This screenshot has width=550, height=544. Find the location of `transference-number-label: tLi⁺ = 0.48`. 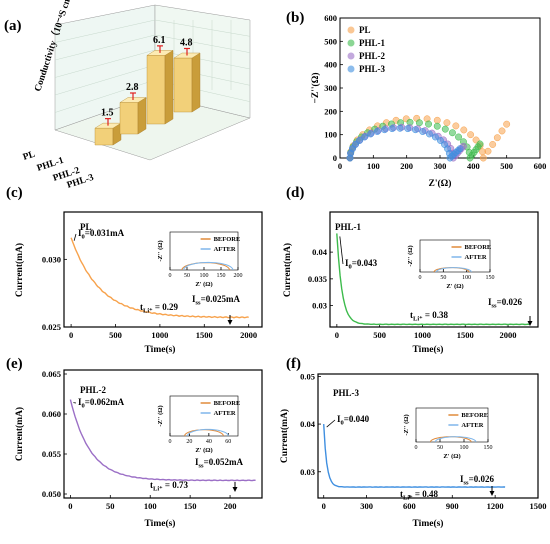

transference-number-label: tLi⁺ = 0.48 is located at coordinates (419, 495).